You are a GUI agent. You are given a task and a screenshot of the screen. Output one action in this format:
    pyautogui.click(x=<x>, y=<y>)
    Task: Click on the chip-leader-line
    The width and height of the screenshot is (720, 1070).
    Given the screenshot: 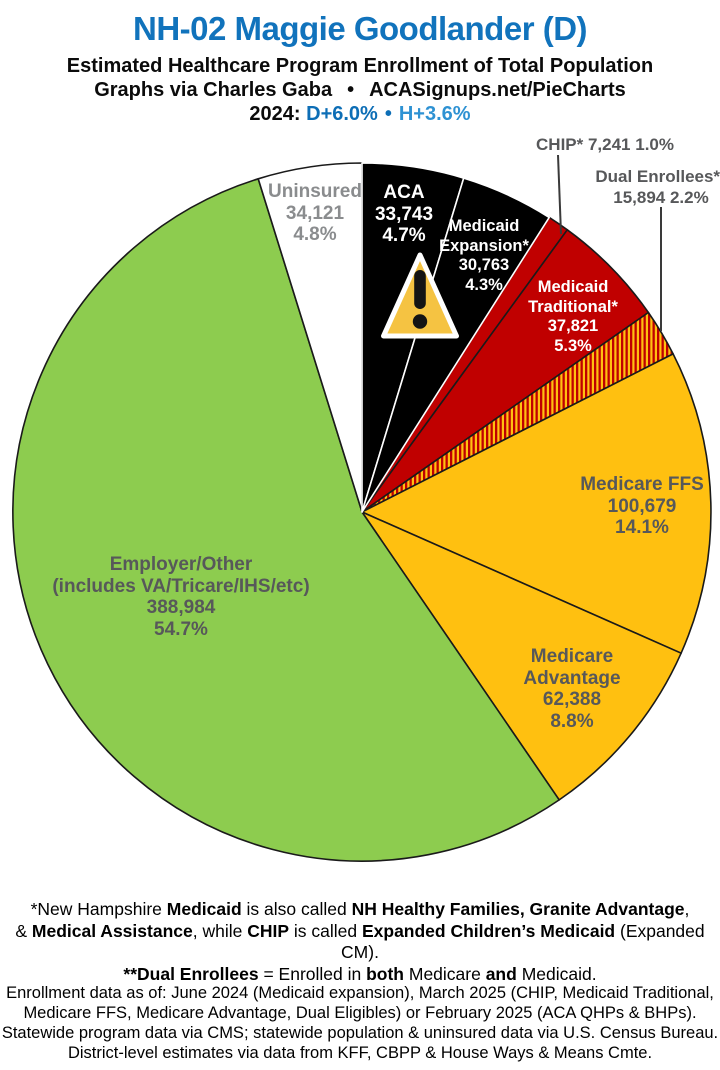 What is the action you would take?
    pyautogui.click(x=559, y=194)
    